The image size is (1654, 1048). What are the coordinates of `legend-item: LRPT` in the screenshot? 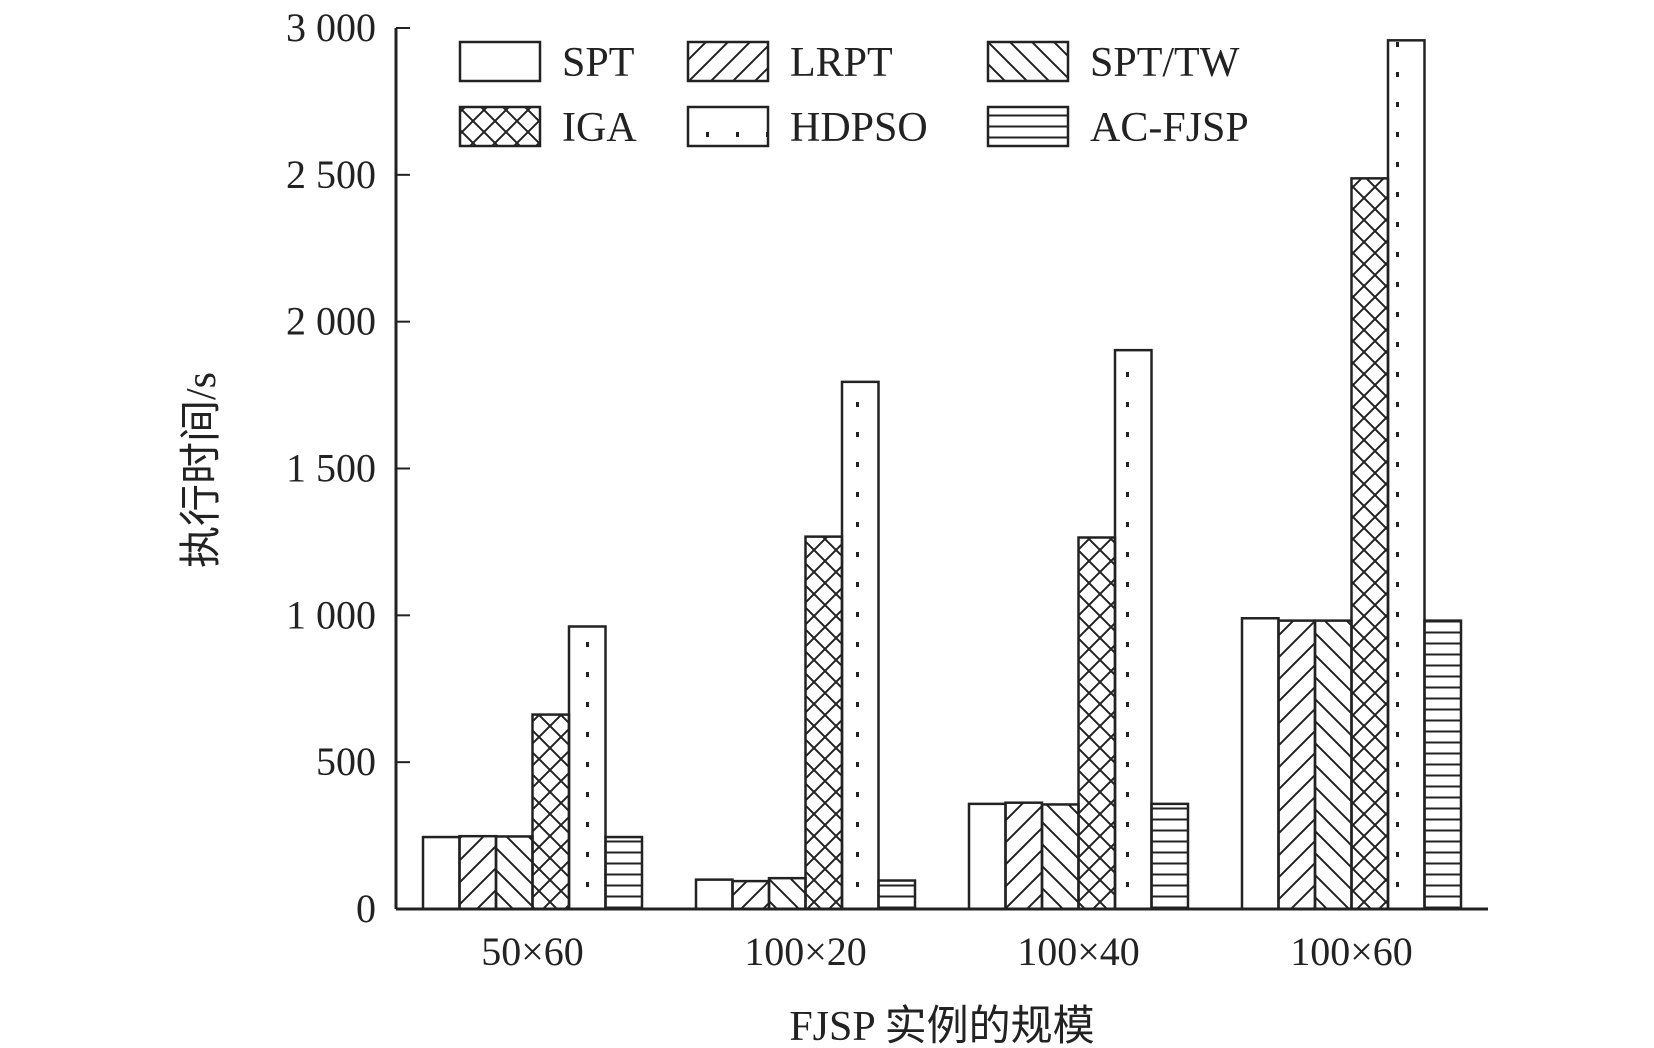 It's located at (789, 63).